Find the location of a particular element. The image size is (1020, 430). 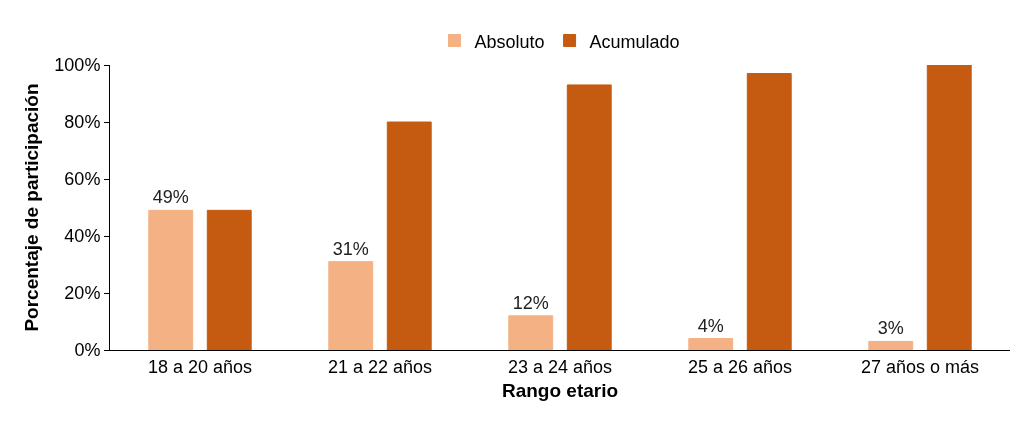

x-tick-label: 27 años o más is located at coordinates (920, 366).